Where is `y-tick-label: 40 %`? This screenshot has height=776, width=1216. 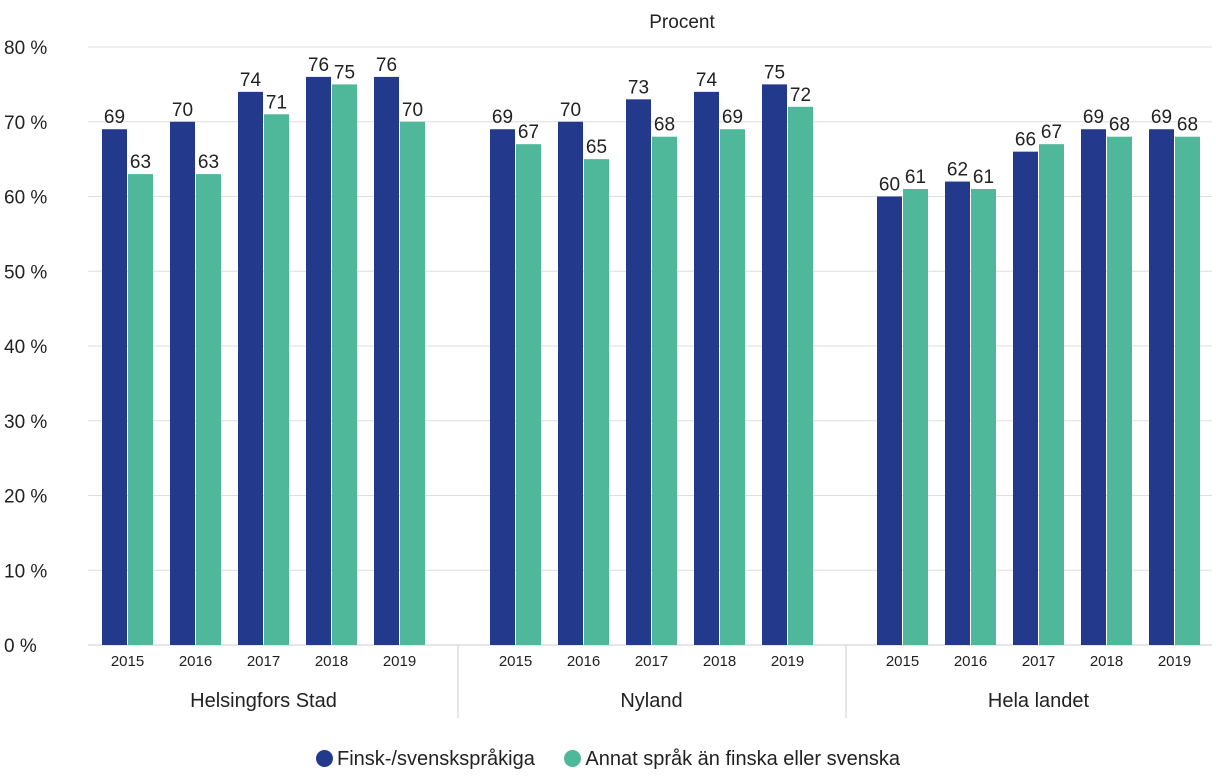 y-tick-label: 40 % is located at coordinates (25, 347).